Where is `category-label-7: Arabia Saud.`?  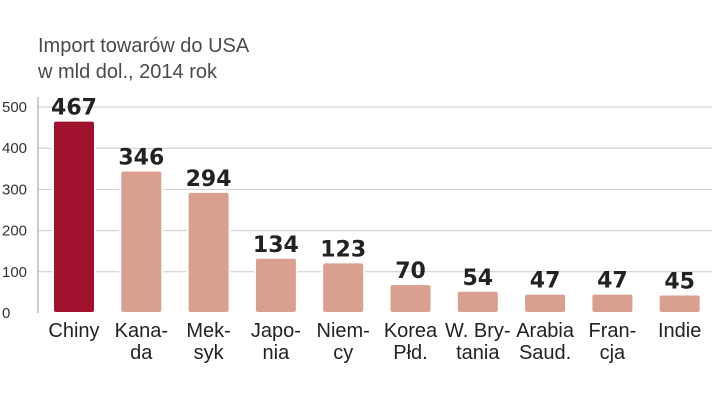 category-label-7: Arabia Saud. is located at coordinates (545, 342).